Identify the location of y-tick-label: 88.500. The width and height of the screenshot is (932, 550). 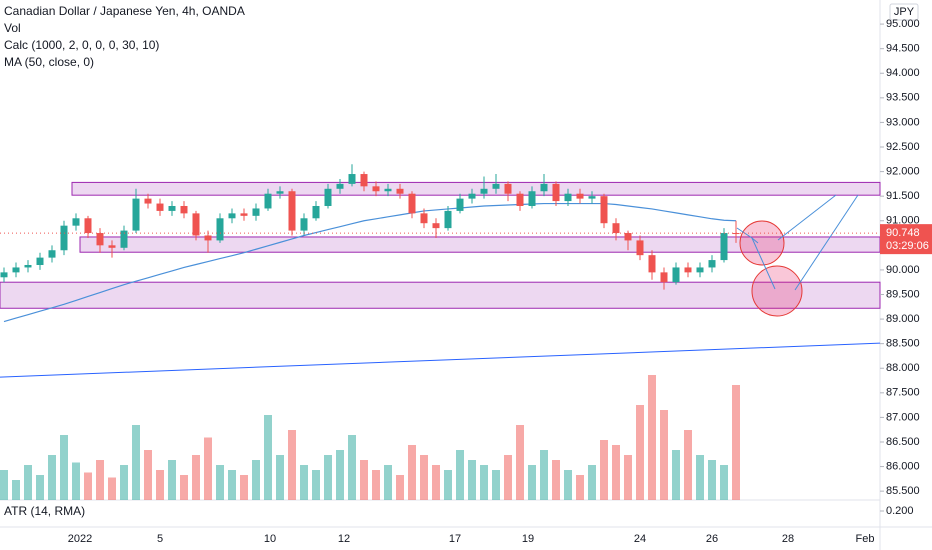
(903, 344).